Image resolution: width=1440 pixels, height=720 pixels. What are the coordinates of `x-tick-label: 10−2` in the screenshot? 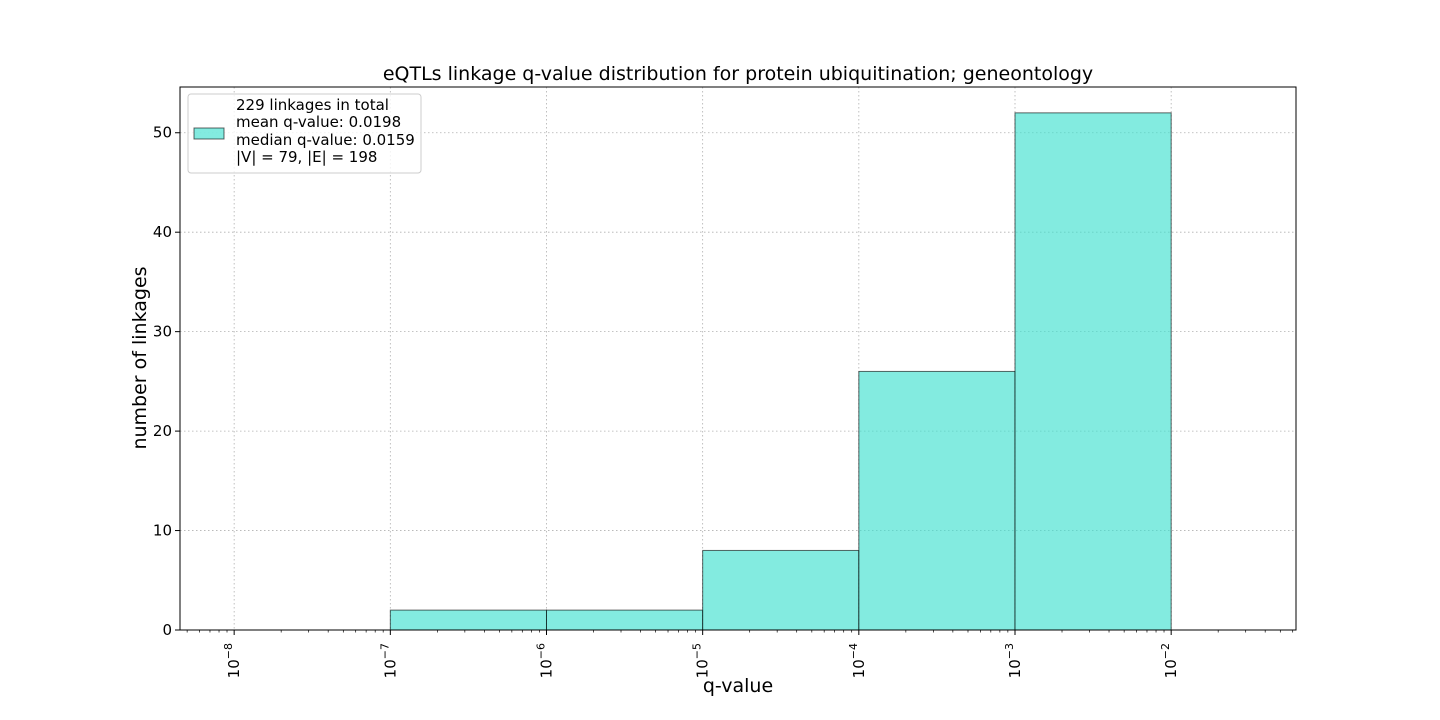 It's located at (1169, 660).